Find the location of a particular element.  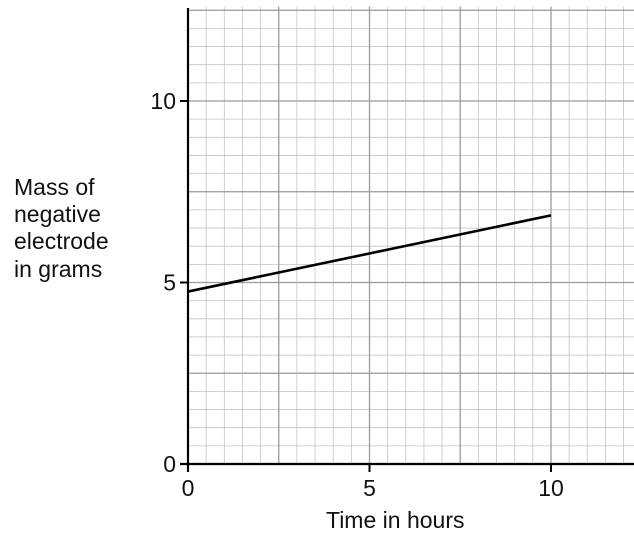

y-tick-label: 10 is located at coordinates (163, 101).